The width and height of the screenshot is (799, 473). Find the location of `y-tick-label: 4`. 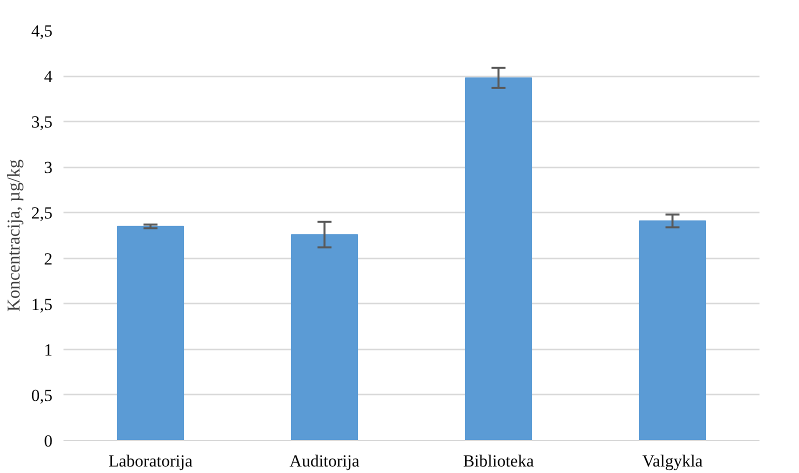

y-tick-label: 4 is located at coordinates (48, 76).